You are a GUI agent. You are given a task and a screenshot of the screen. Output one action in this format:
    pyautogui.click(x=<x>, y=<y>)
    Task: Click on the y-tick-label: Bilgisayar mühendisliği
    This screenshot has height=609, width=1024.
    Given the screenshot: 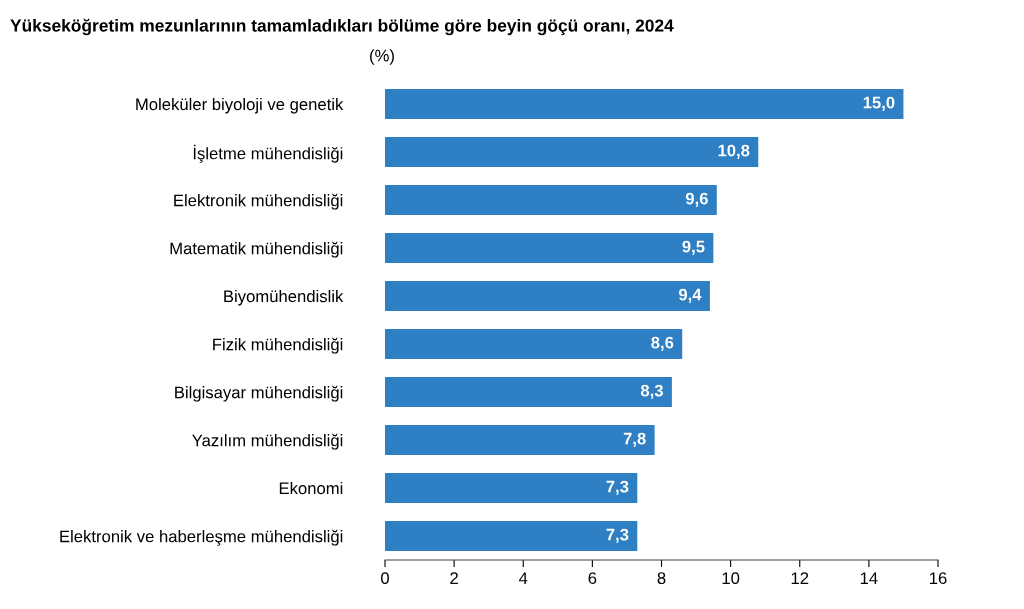 What is the action you would take?
    pyautogui.click(x=259, y=393)
    